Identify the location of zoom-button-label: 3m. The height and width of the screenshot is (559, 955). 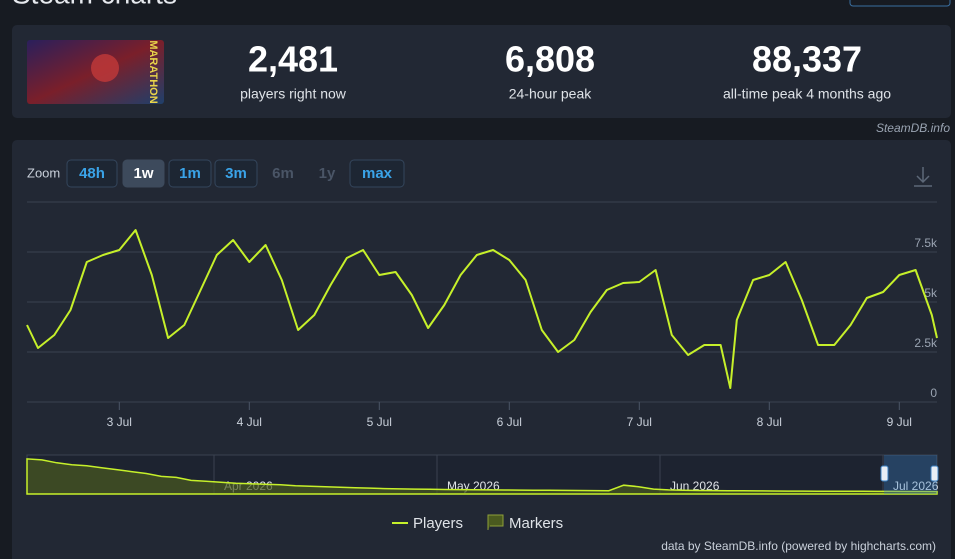
(236, 173).